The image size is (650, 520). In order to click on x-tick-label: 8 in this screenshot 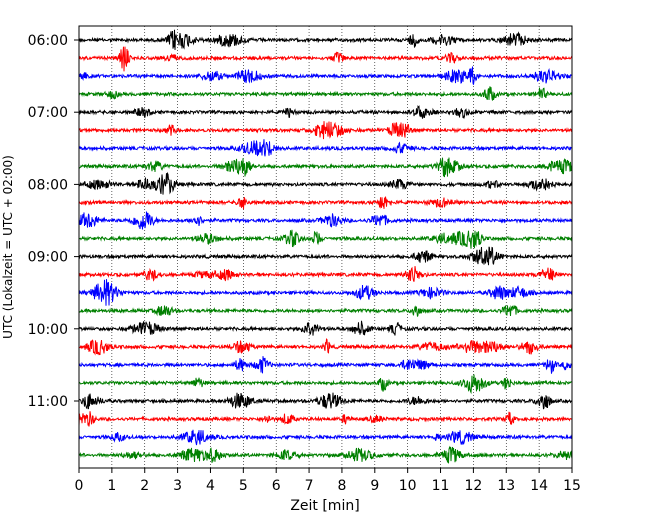, I will do `click(341, 486)`.